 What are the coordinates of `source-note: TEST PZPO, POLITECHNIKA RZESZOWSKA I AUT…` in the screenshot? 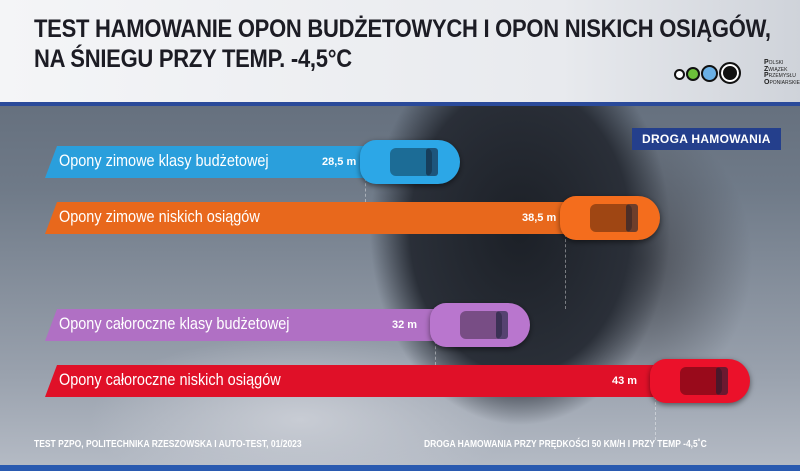 It's located at (168, 444).